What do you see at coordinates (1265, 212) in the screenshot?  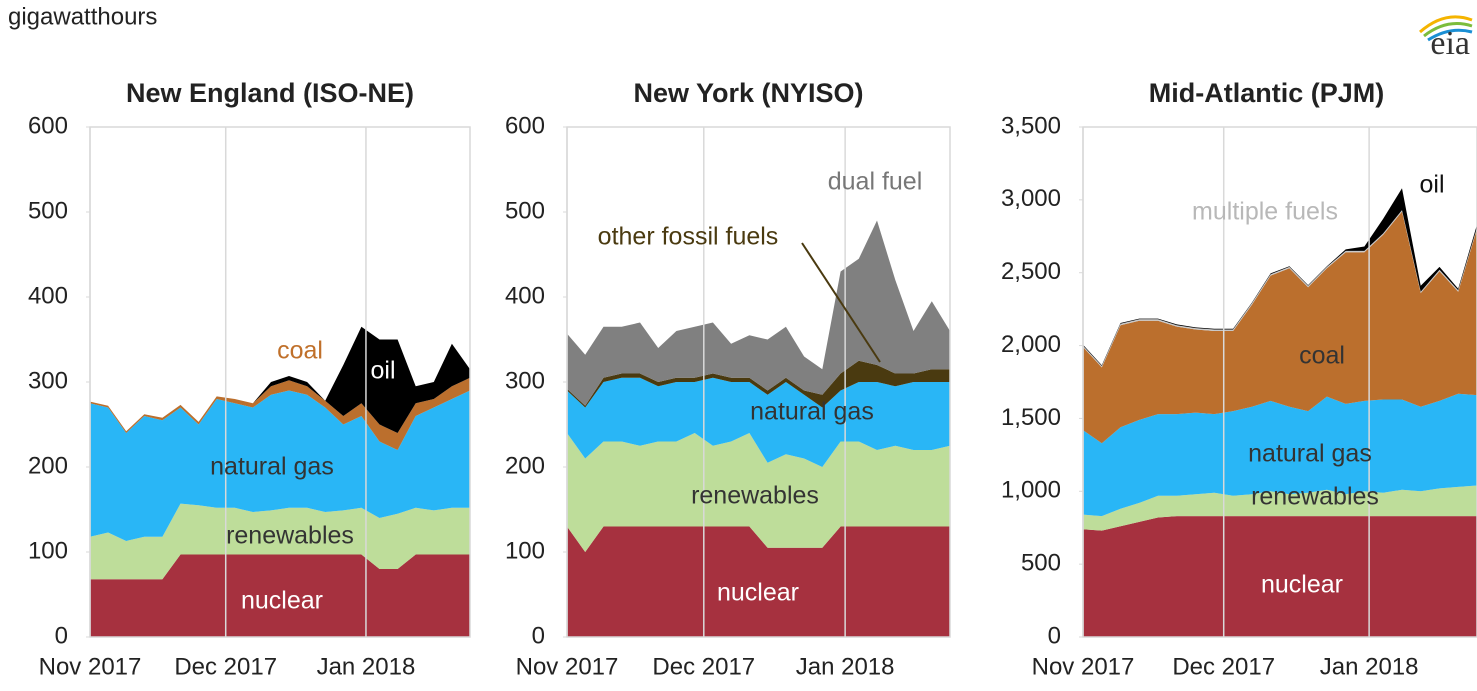 I see `series-label: multiple fuels` at bounding box center [1265, 212].